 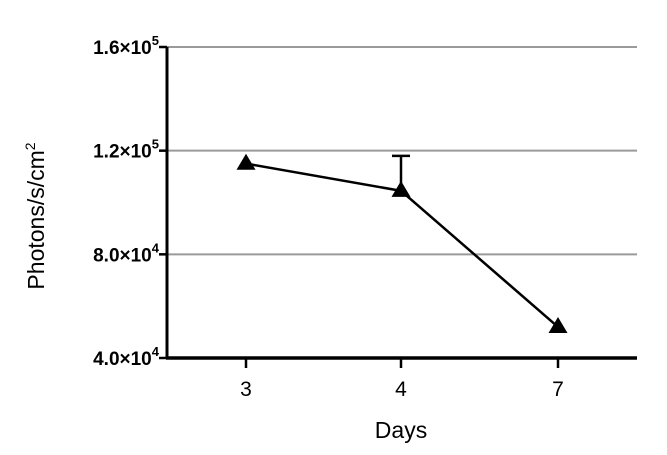 What do you see at coordinates (155, 144) in the screenshot?
I see `y-tick-exponent-2: 5` at bounding box center [155, 144].